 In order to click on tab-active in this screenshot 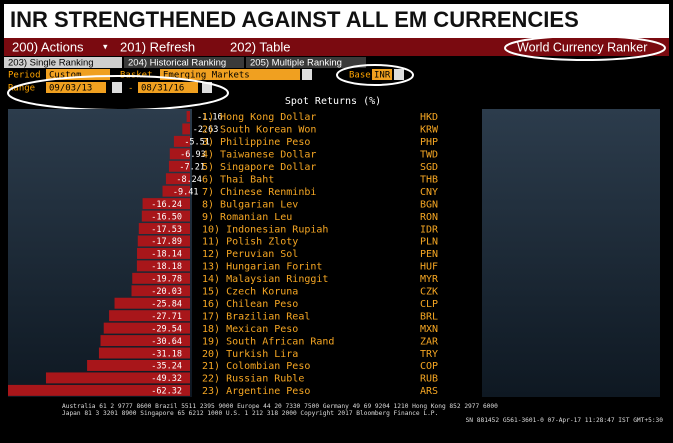, I will do `click(63, 62)`.